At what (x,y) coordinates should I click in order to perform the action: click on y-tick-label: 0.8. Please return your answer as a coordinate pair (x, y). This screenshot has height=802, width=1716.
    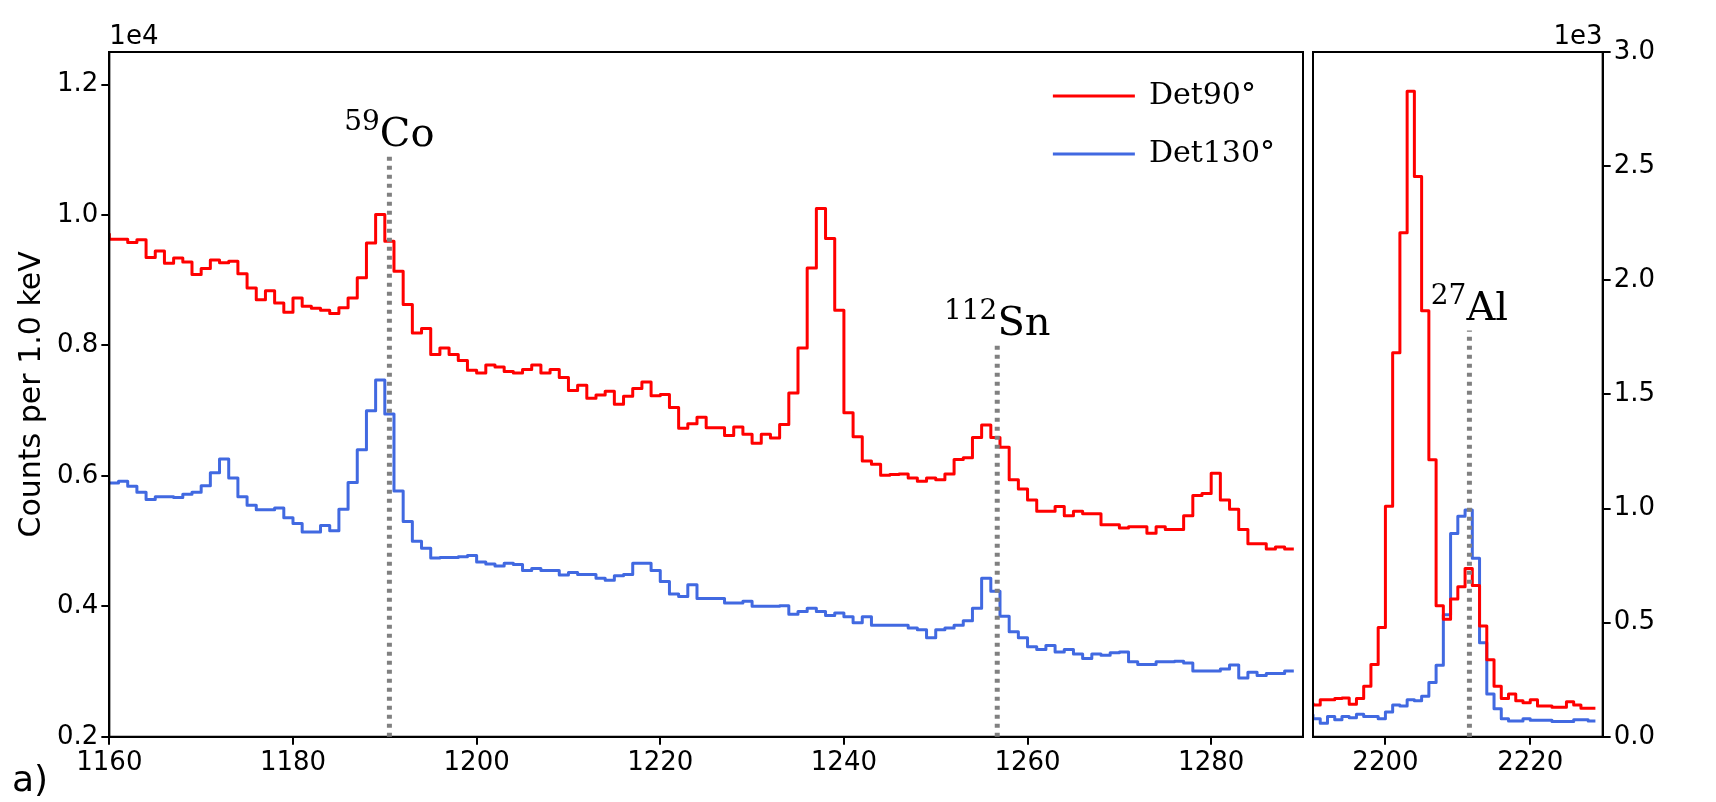
    Looking at the image, I should click on (77, 343).